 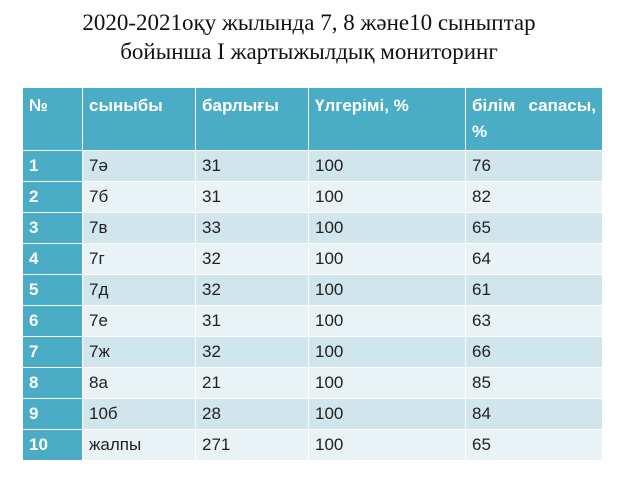 I want to click on class-cell: 7б, so click(x=139, y=197).